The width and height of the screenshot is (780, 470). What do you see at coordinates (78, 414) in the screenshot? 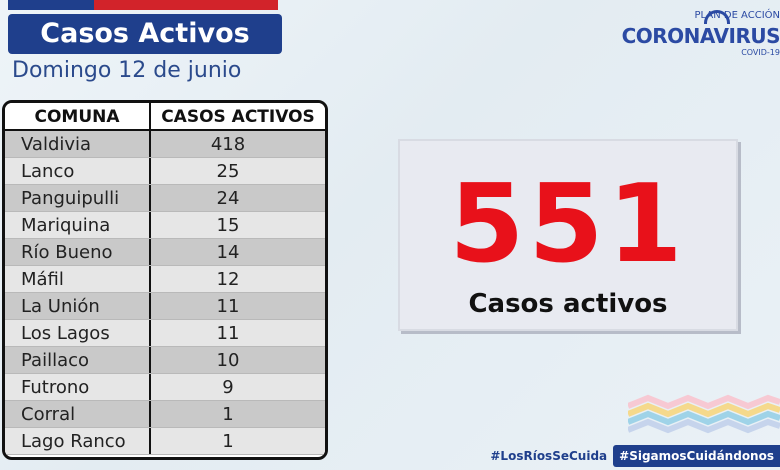
I see `comuna-cell: Corral` at bounding box center [78, 414].